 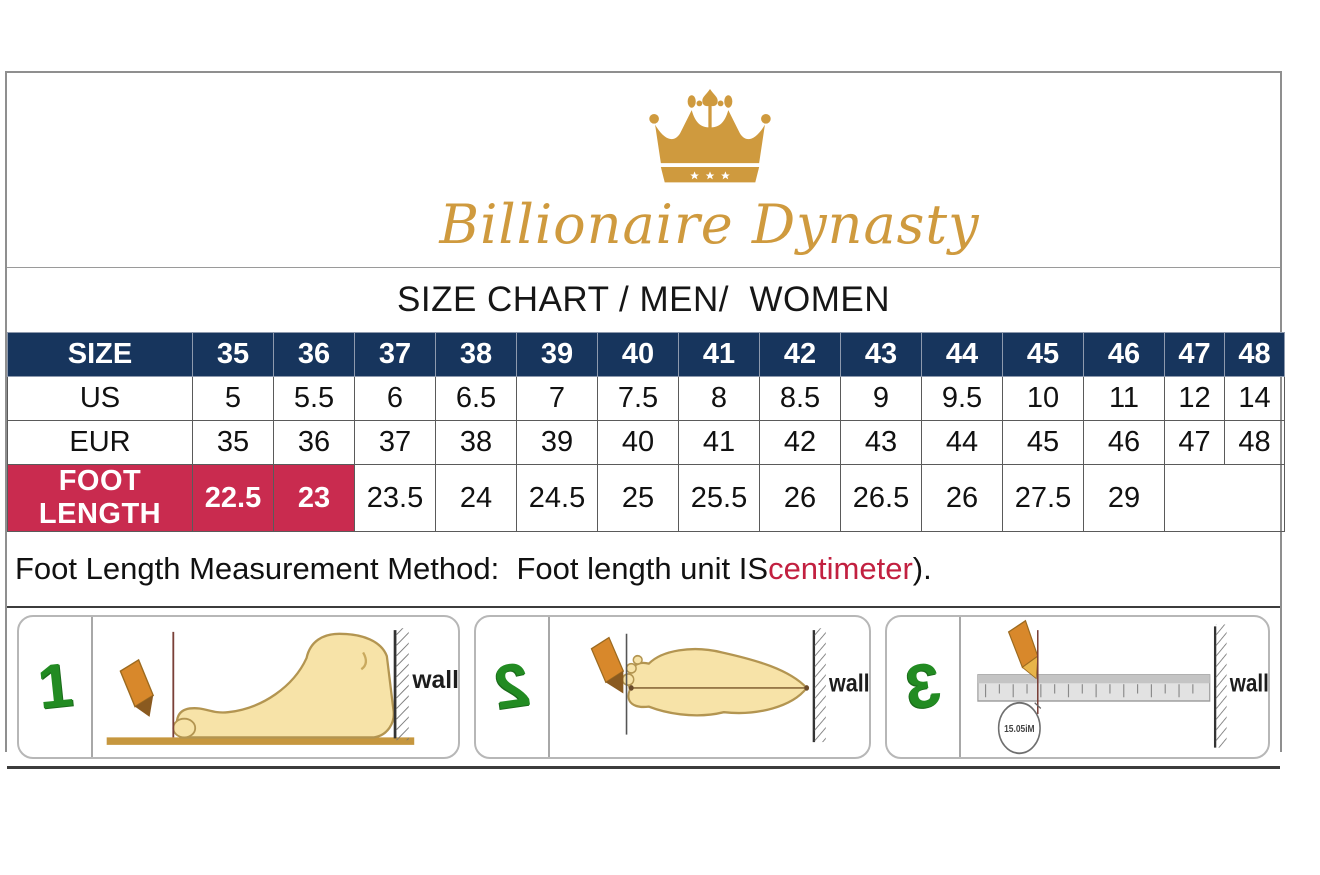 What do you see at coordinates (638, 442) in the screenshot?
I see `table-cell: 40` at bounding box center [638, 442].